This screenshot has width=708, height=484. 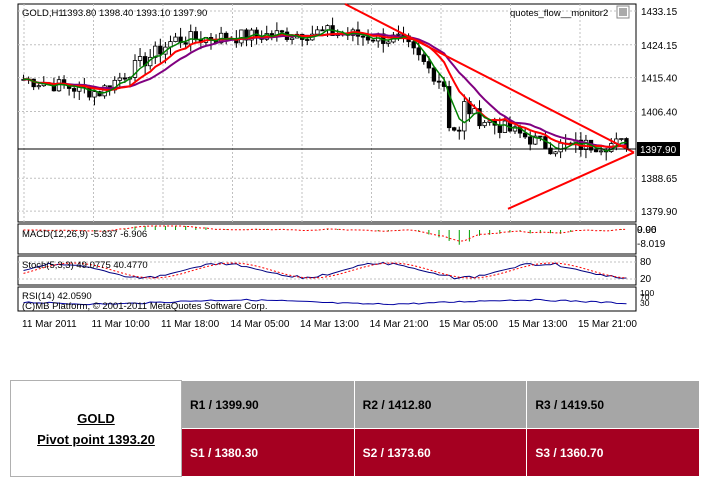 What do you see at coordinates (49, 324) in the screenshot?
I see `time-tick: 11 Mar 2011` at bounding box center [49, 324].